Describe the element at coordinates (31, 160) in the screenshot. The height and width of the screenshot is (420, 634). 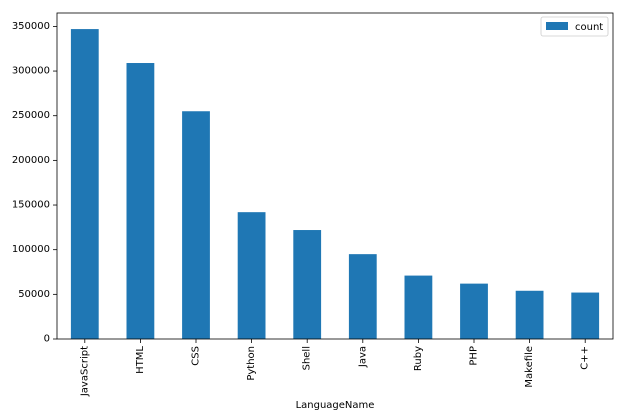
I see `y-tick-label: 200000` at that location.